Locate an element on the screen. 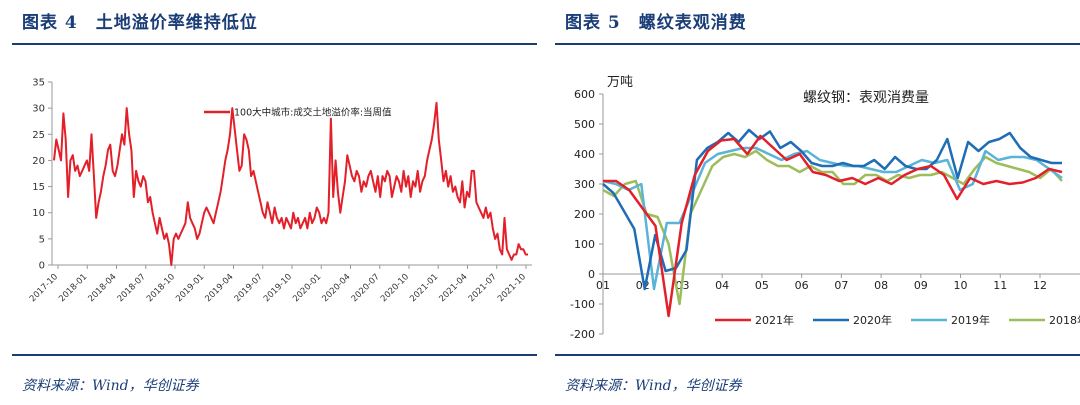 The image size is (1080, 405). left-x-tick-label: 2018-04 is located at coordinates (102, 288).